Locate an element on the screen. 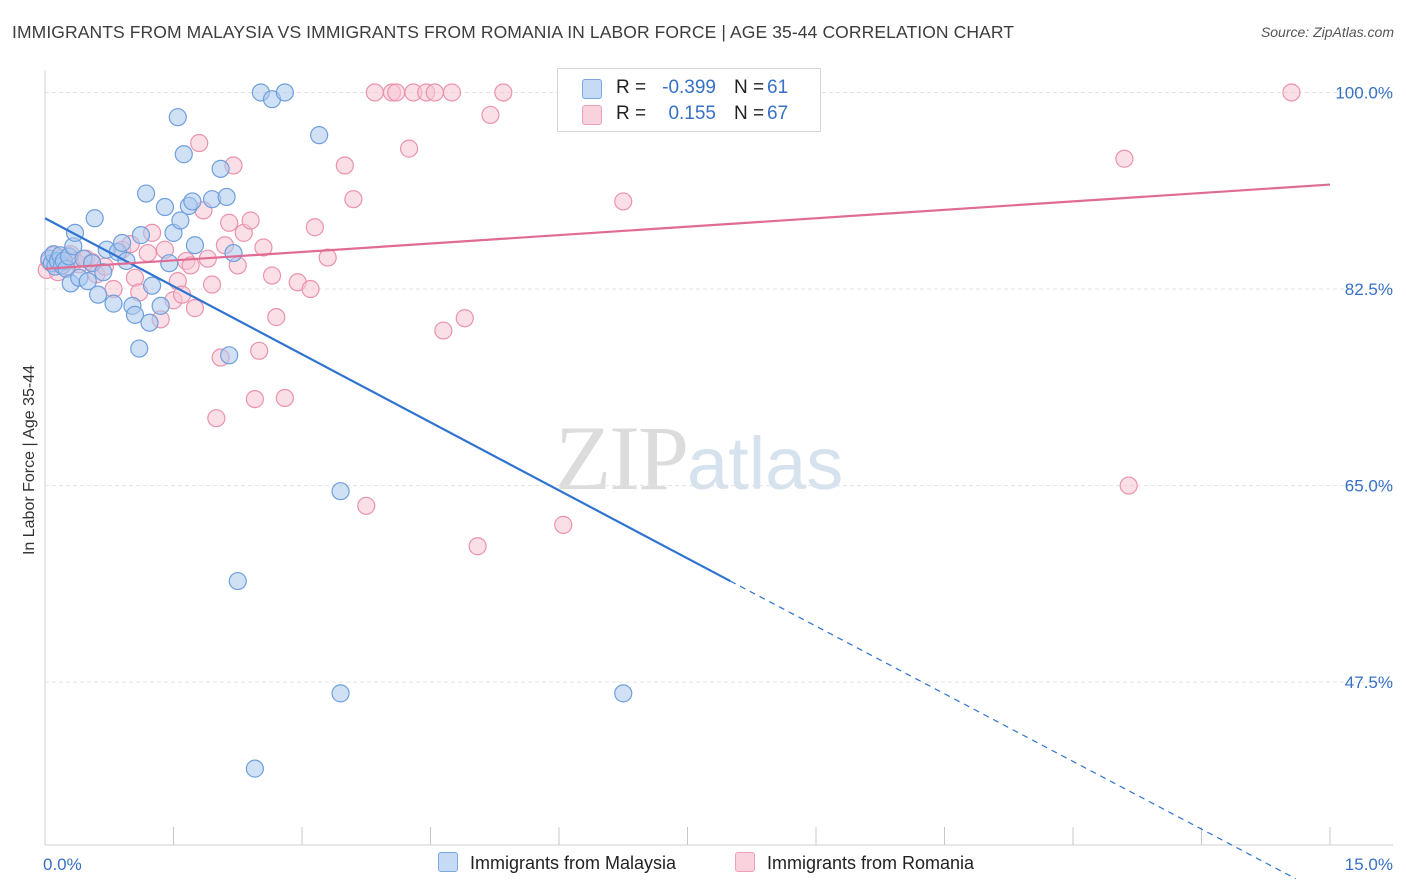 The height and width of the screenshot is (892, 1406). y-tick-label: 65.0% is located at coordinates (1369, 486).